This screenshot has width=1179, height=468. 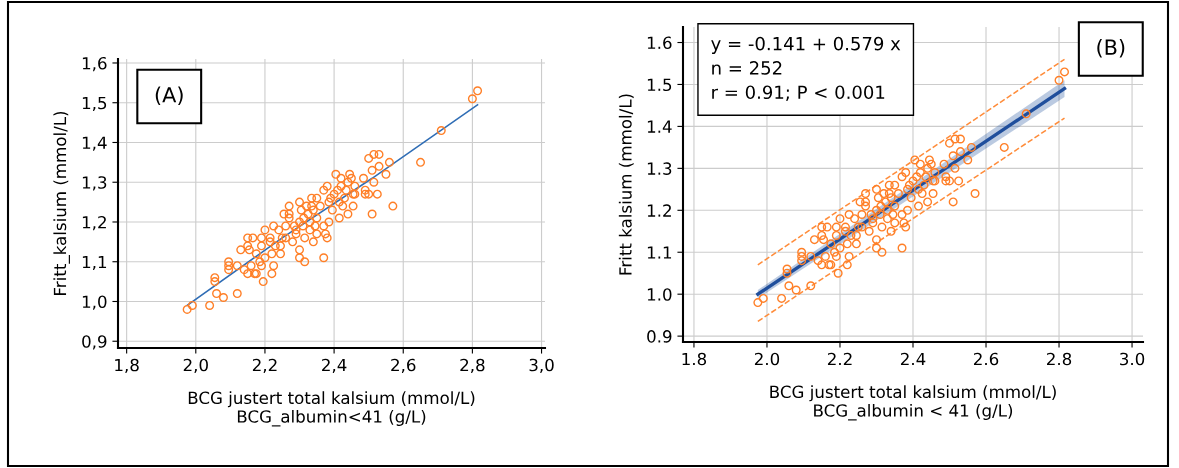 I want to click on x-tick-label: 1.8, so click(x=694, y=359).